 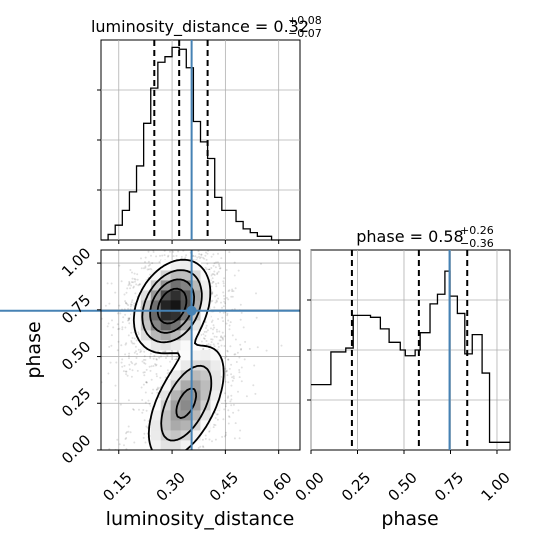 I want to click on hist-phase-xtick-label-3: 0.75, so click(x=449, y=487).